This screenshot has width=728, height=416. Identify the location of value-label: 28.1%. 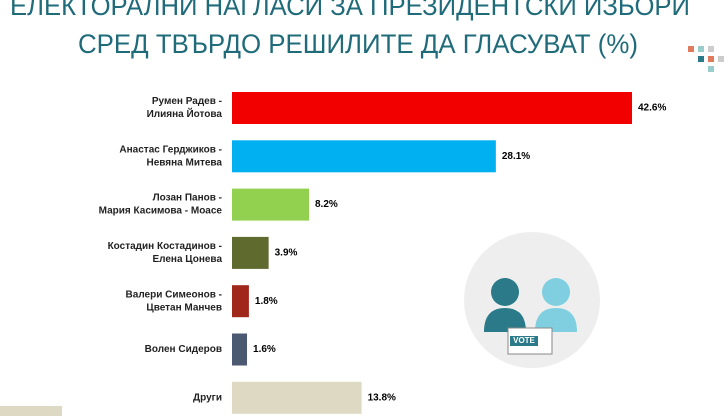
(516, 156).